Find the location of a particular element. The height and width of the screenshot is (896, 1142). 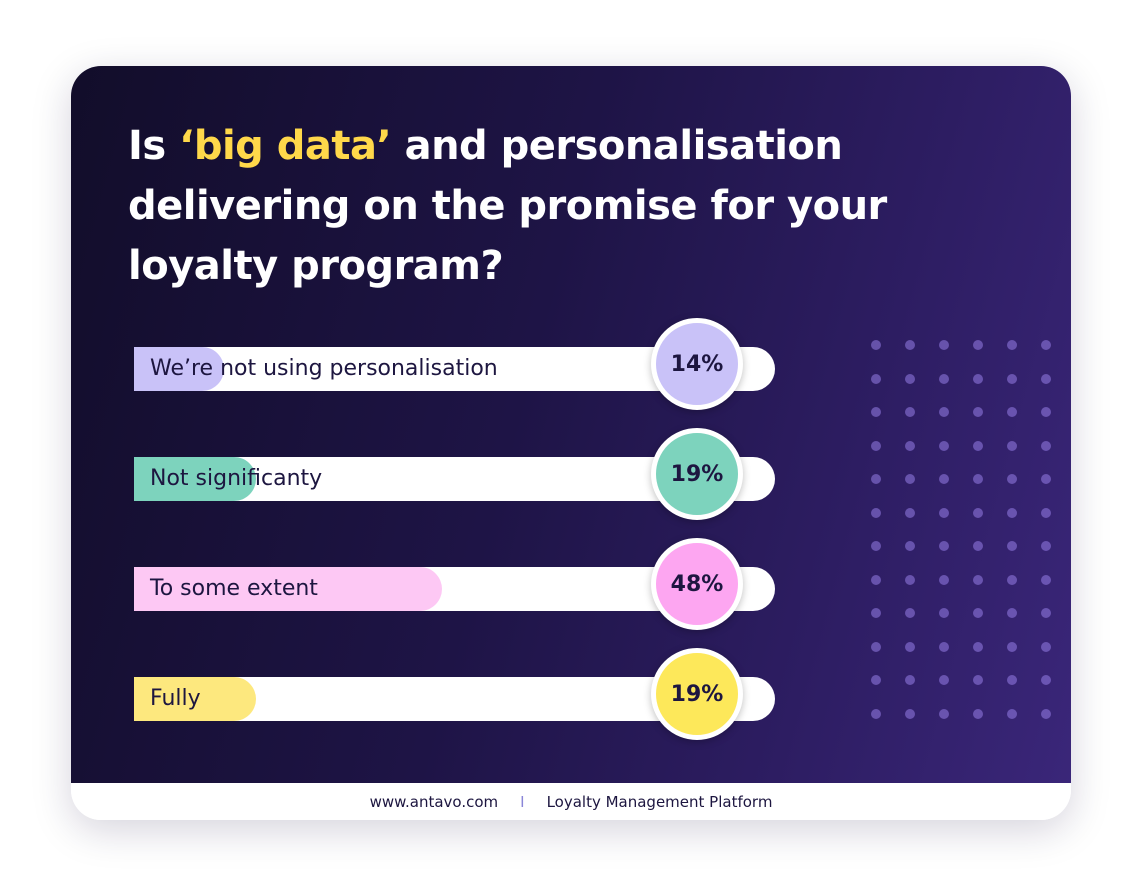

bar-label: Fully is located at coordinates (175, 698).